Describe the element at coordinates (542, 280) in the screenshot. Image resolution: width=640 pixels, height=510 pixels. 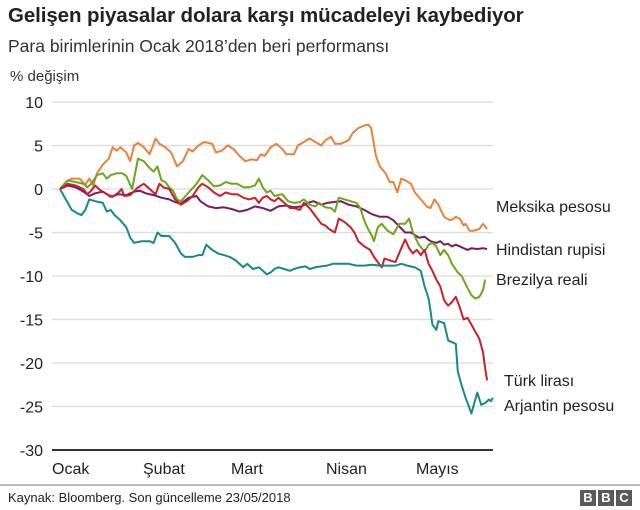
I see `series-label: Brezilya reali` at that location.